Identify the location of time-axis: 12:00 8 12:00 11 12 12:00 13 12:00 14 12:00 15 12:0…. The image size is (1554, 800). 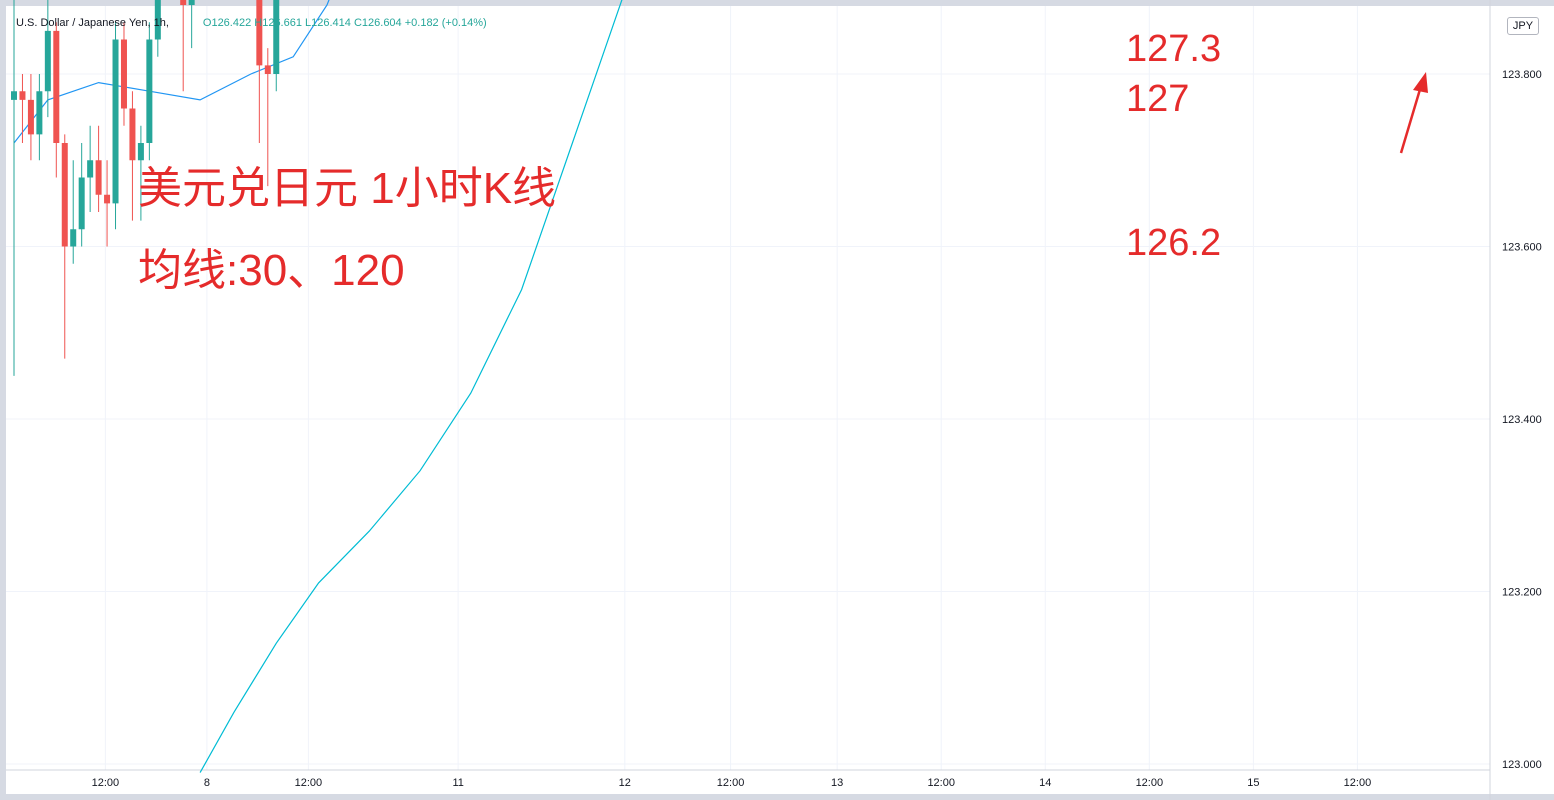
(732, 783).